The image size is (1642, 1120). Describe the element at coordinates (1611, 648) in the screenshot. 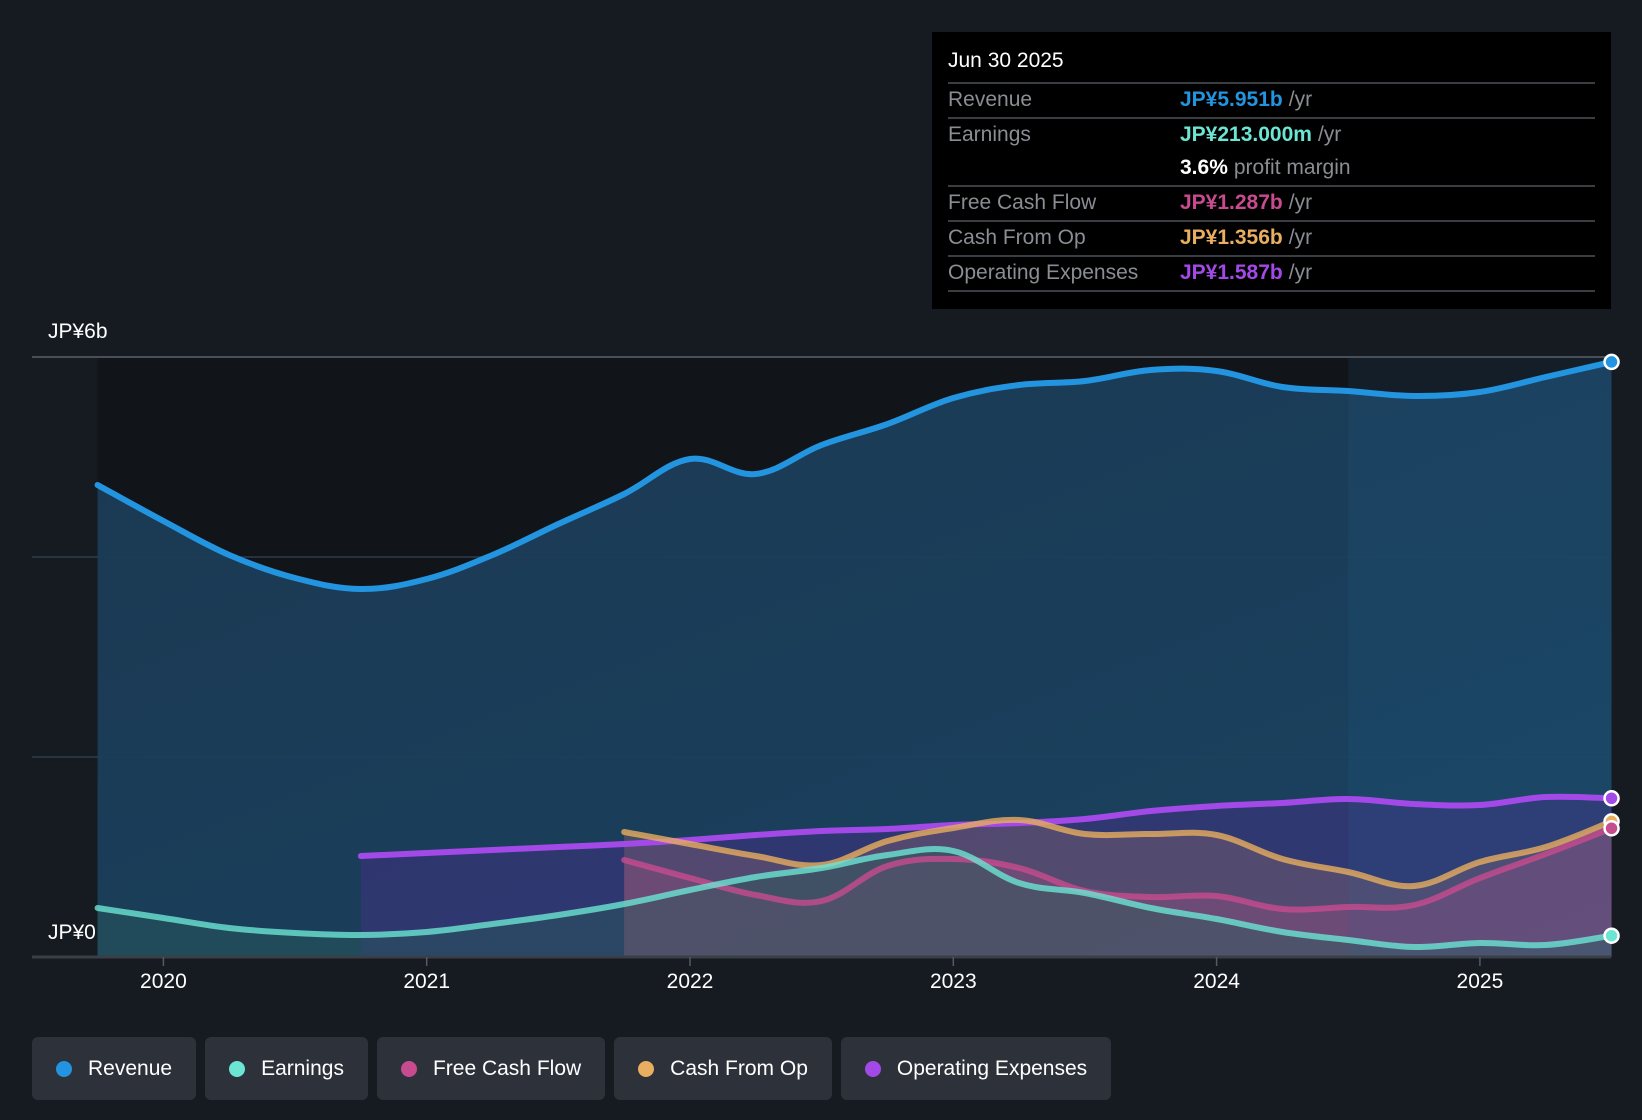

I see `endpoint-markers` at that location.